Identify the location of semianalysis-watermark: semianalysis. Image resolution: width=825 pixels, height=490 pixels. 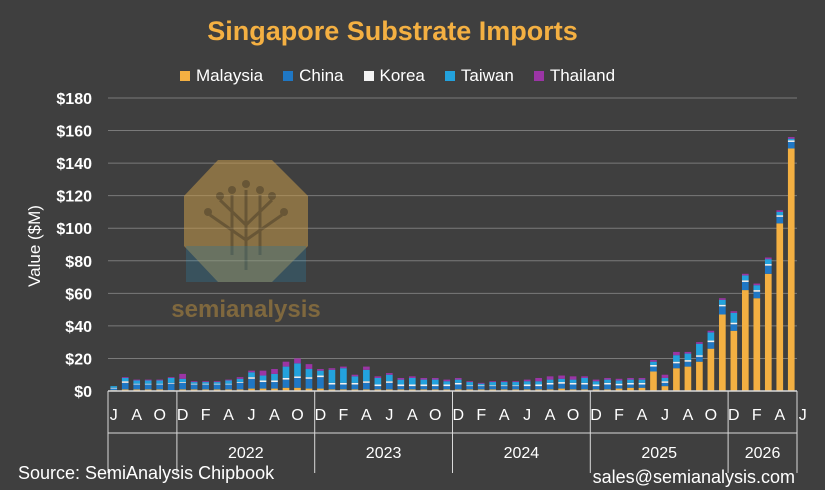
(246, 241).